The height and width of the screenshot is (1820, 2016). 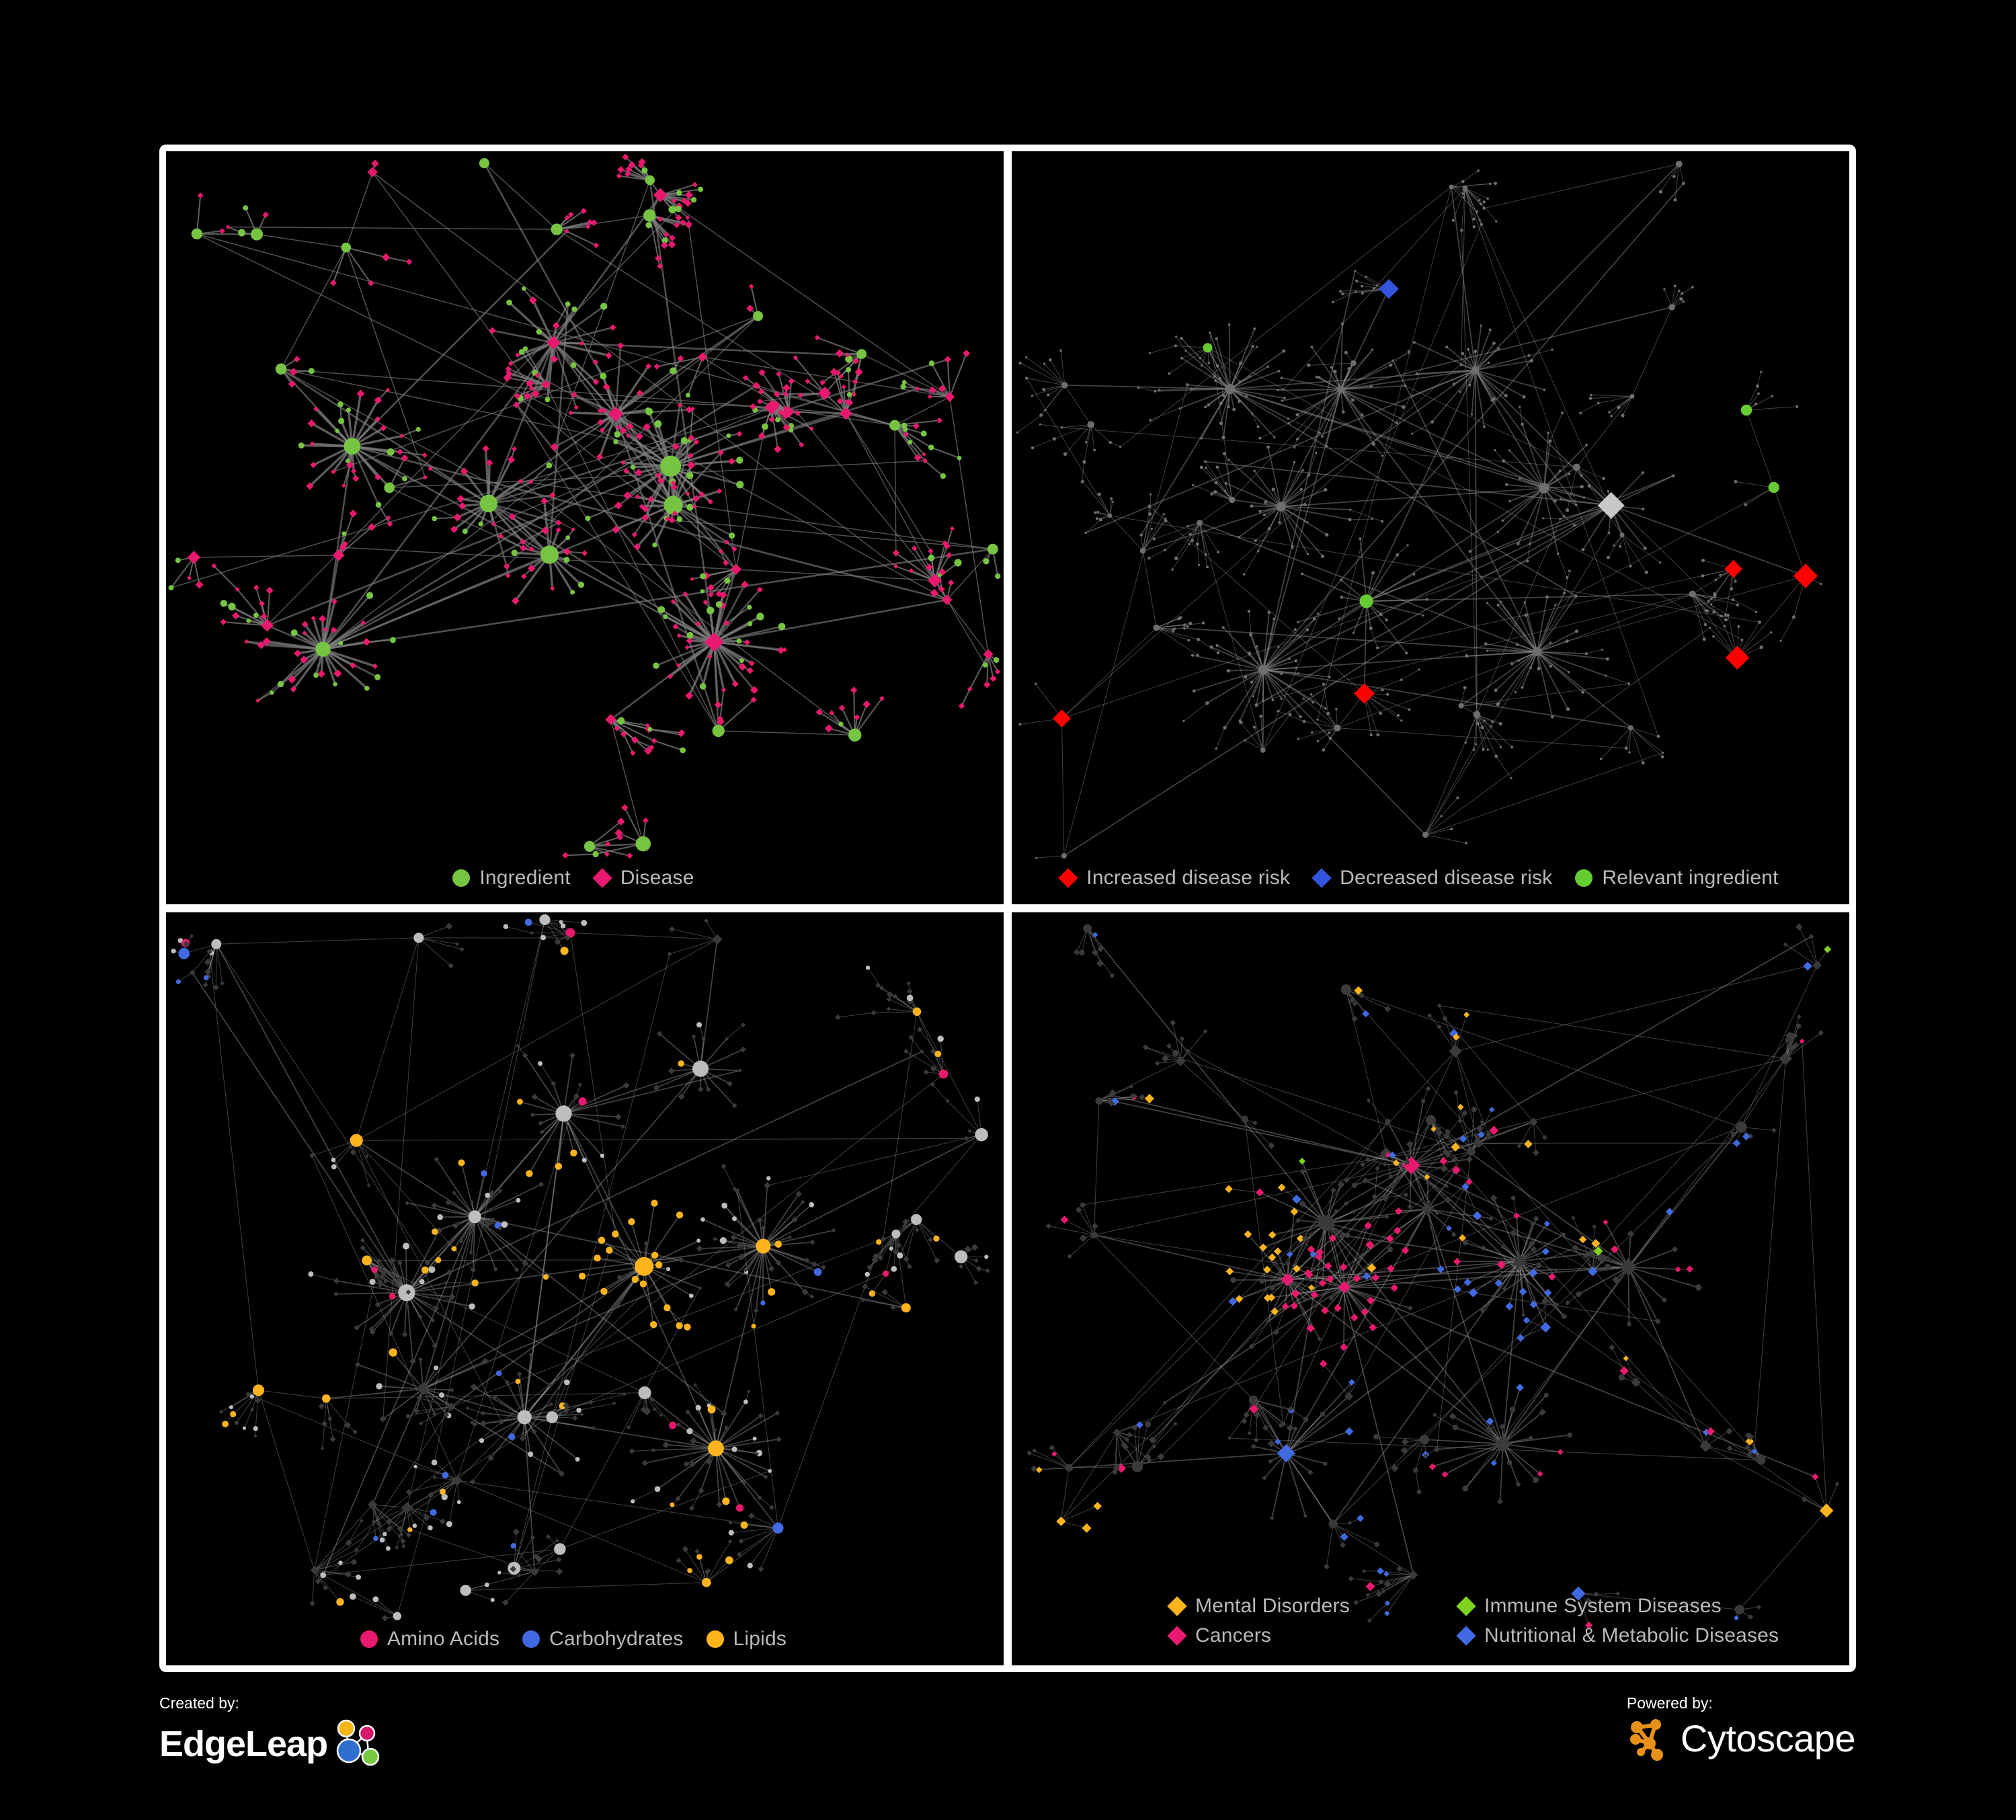 I want to click on edgeleap-logo: EdgeLeap, so click(x=272, y=1744).